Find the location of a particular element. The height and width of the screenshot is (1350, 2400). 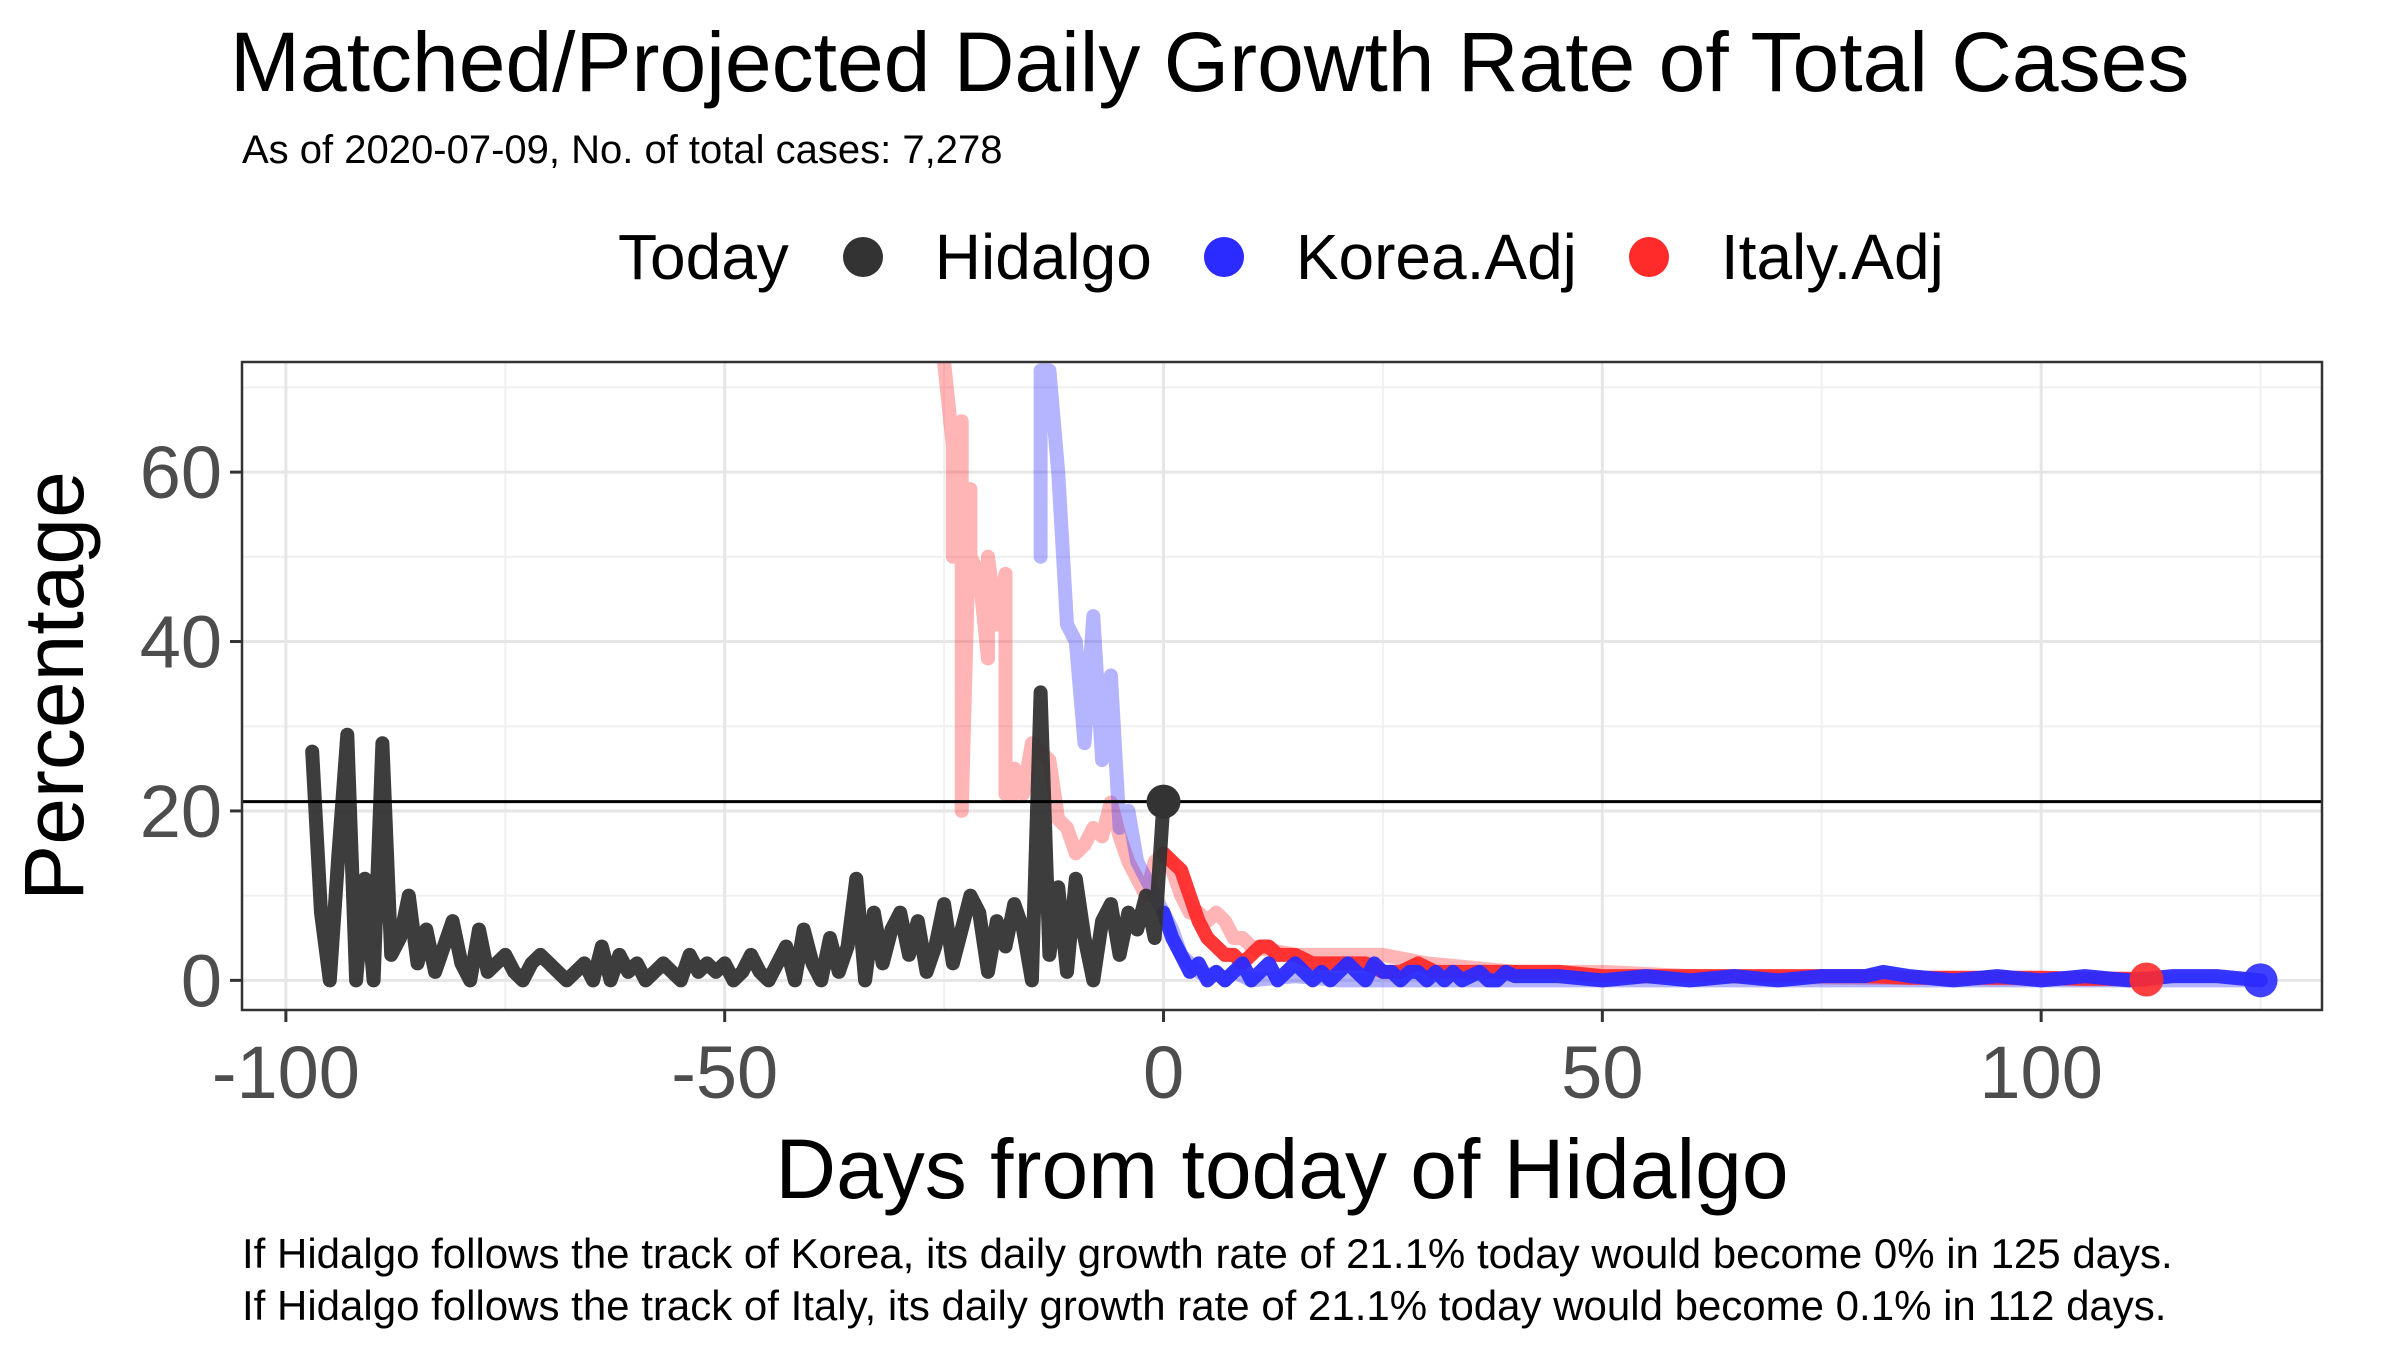

series-line-korea-adj-projected is located at coordinates (1712, 946).